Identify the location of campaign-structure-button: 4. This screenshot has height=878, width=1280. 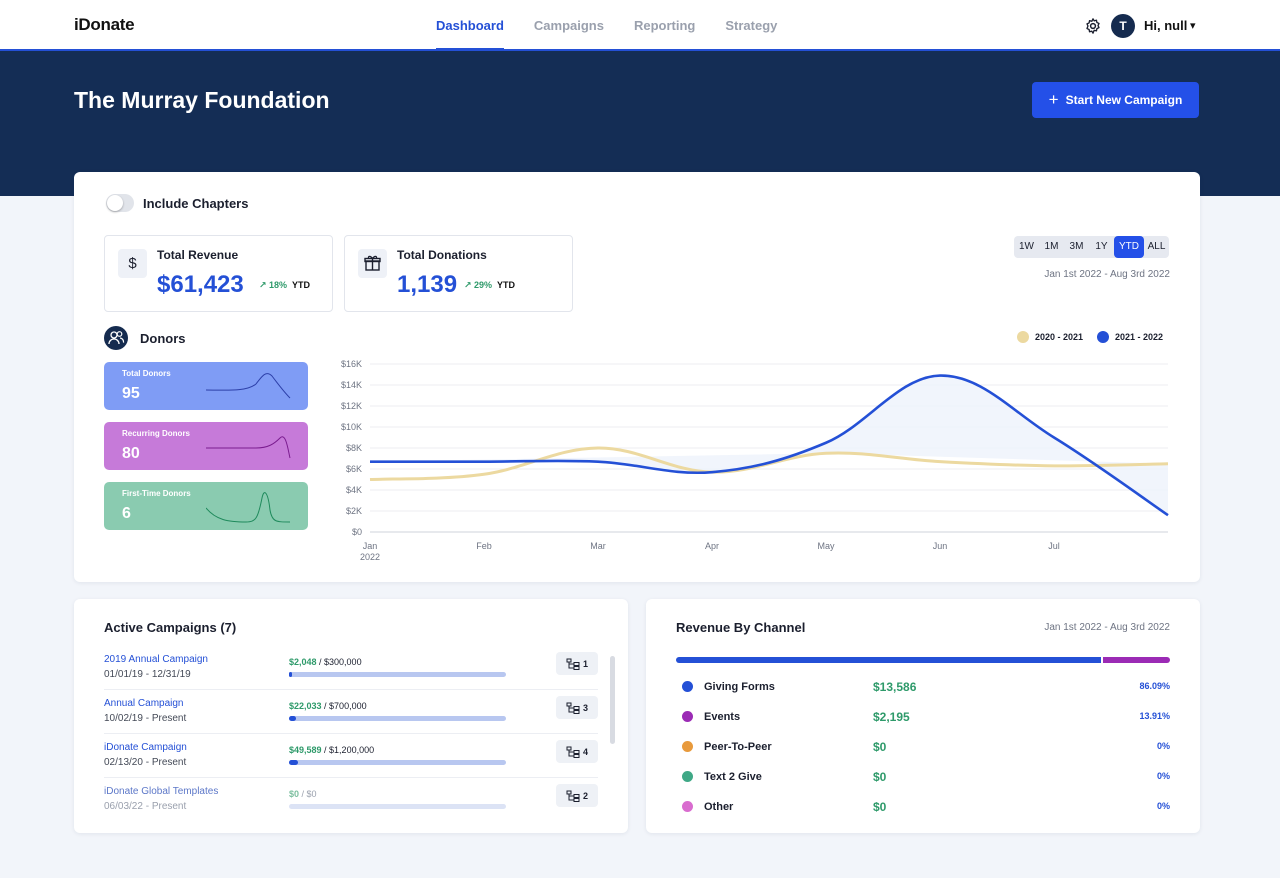
(577, 751).